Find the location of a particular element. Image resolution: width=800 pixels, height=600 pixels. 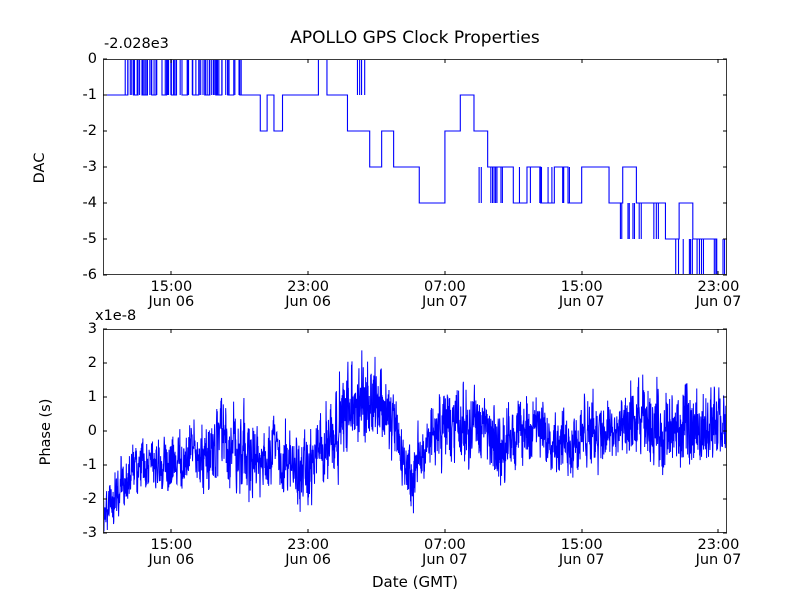

ytick-label: 3 is located at coordinates (92, 329).